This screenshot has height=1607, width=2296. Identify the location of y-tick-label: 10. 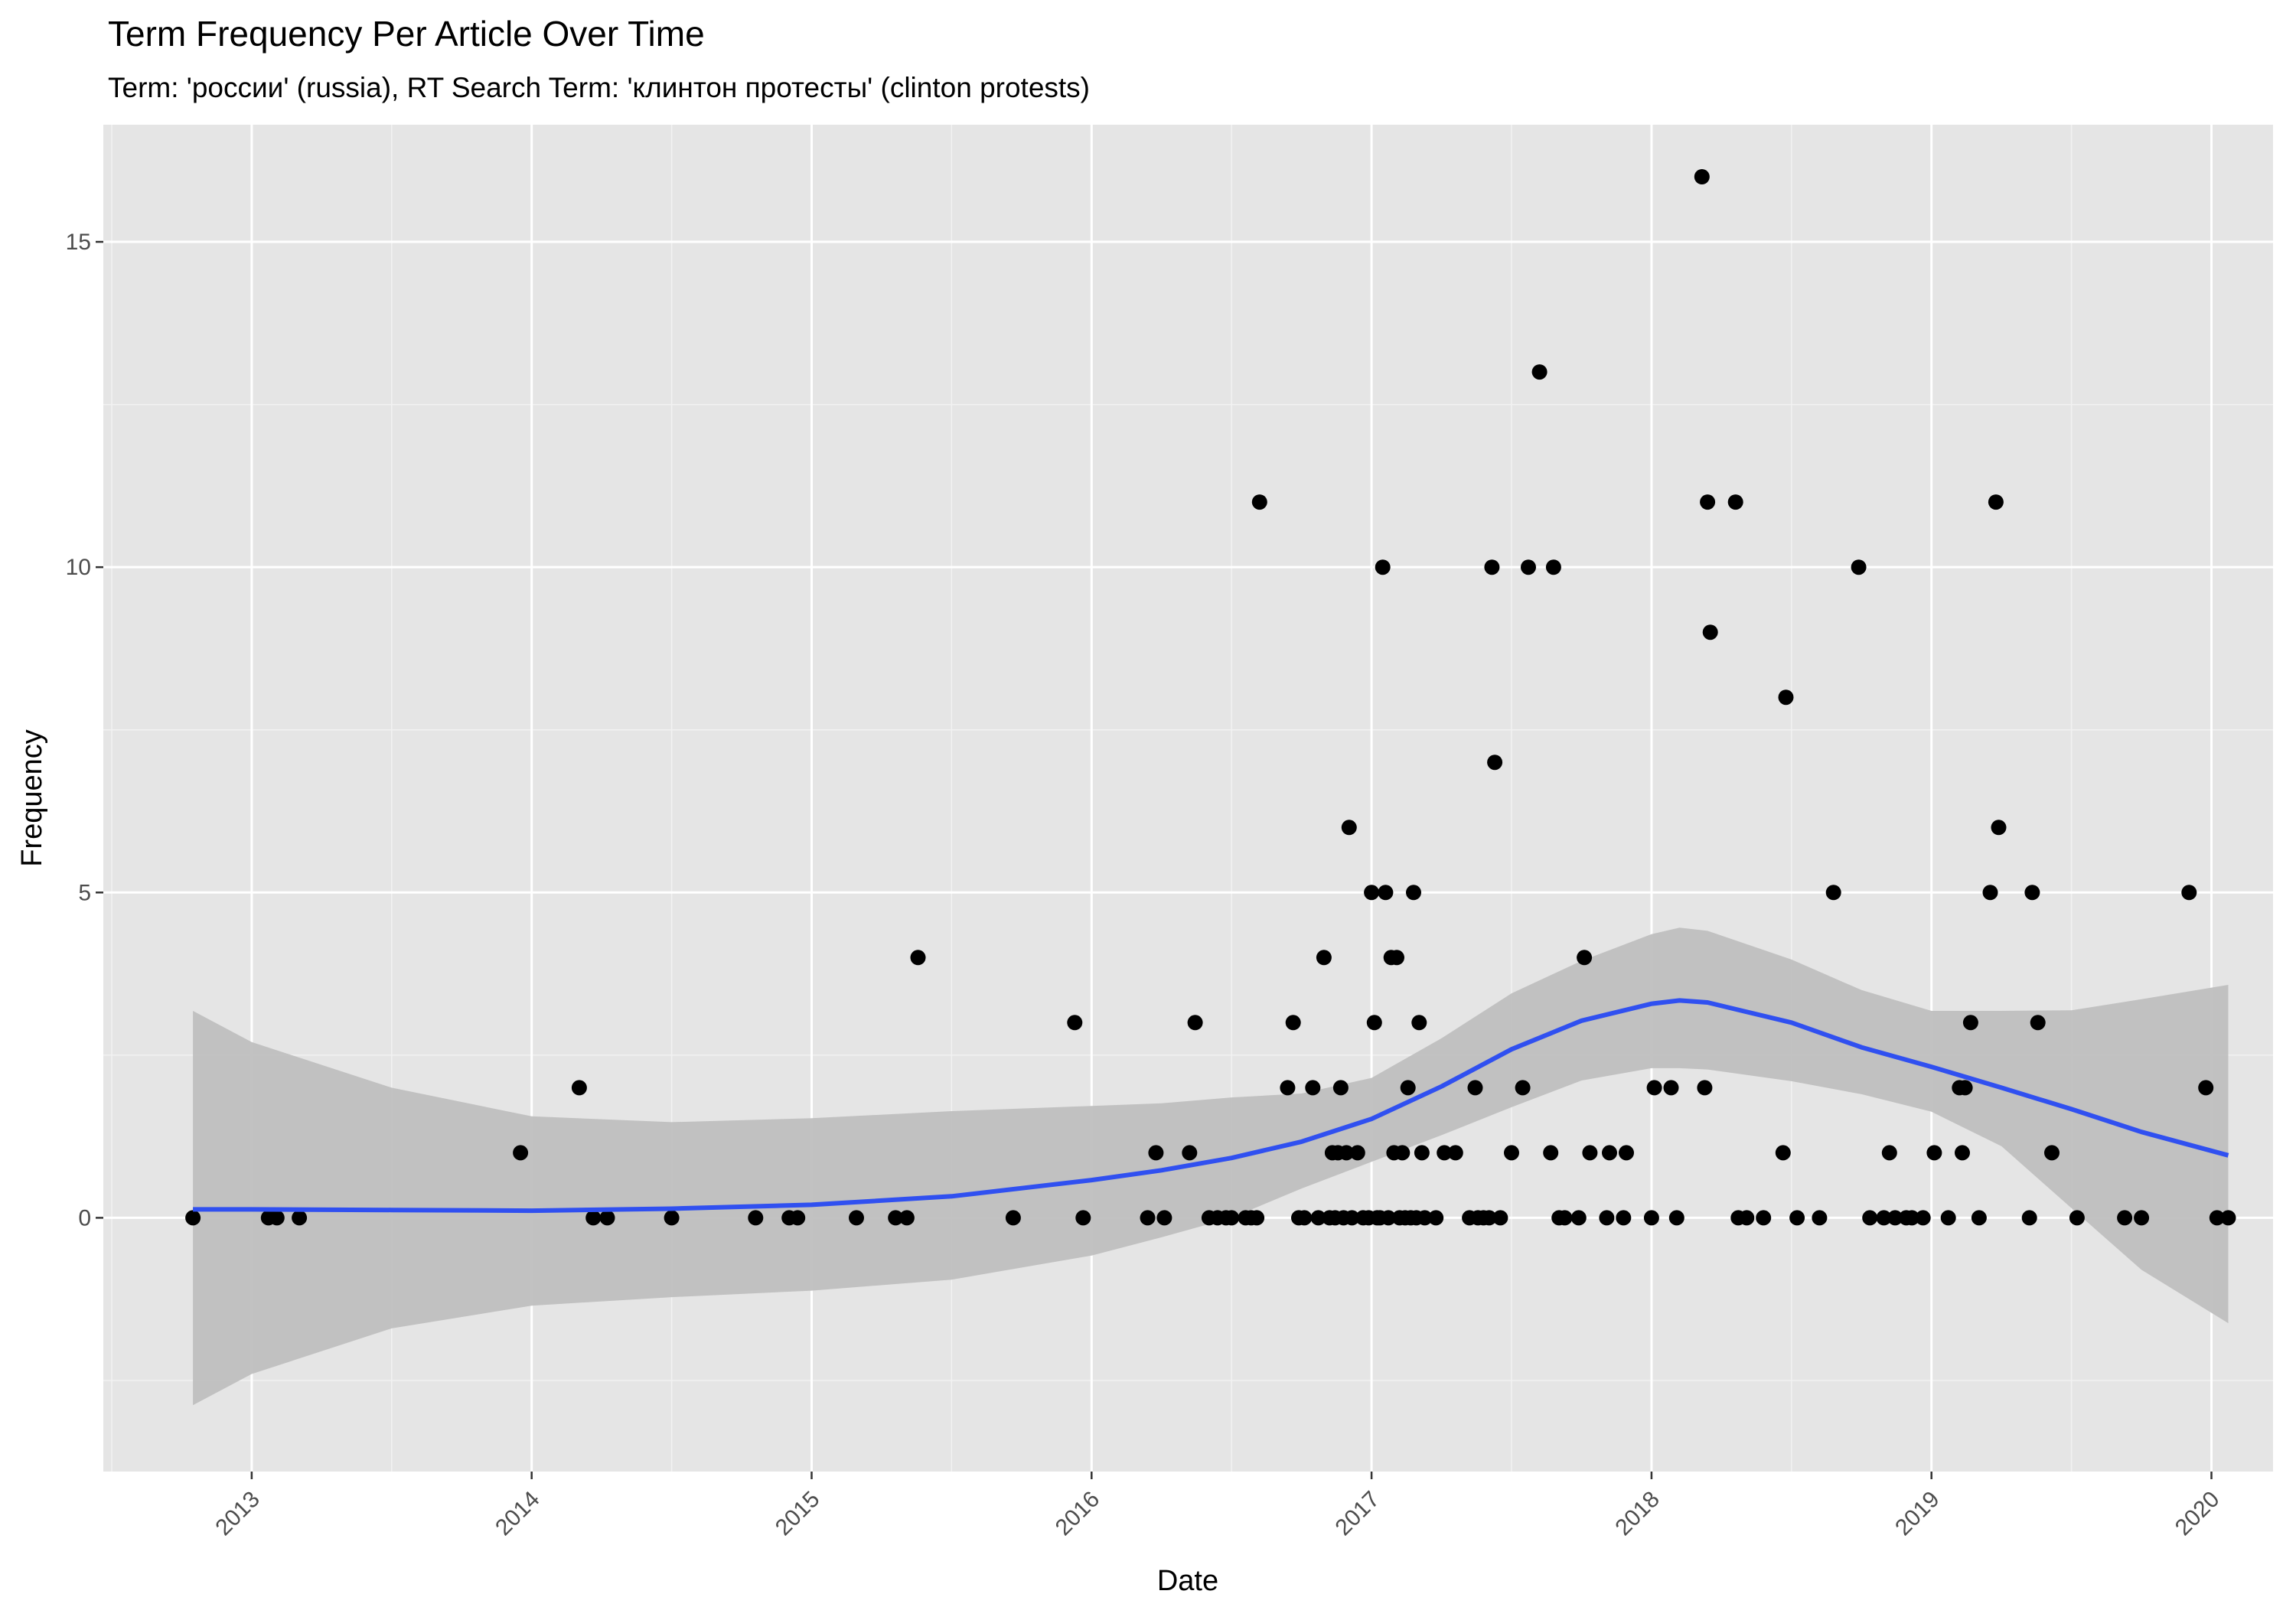
(78, 567).